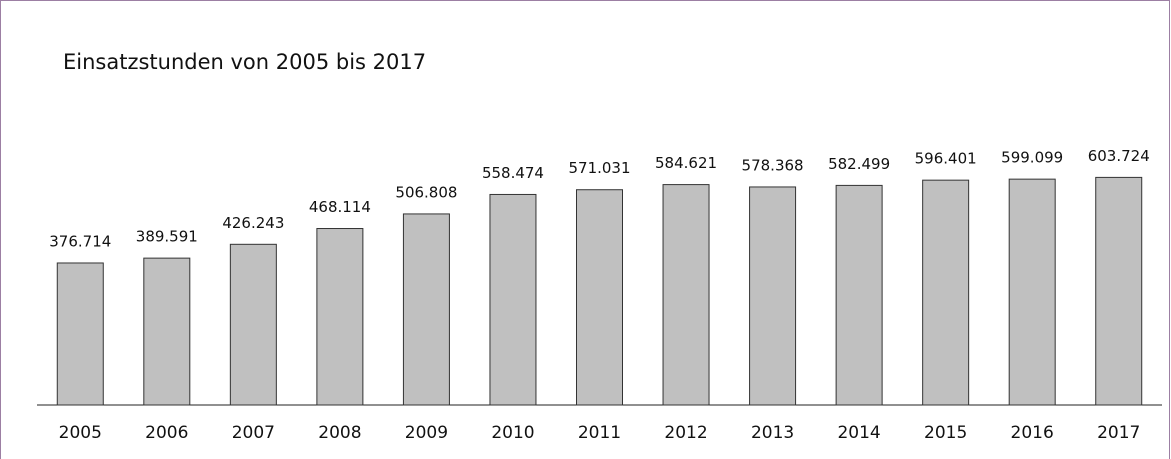 This screenshot has width=1171, height=459. Describe the element at coordinates (773, 165) in the screenshot. I see `value-label: 578.368` at that location.